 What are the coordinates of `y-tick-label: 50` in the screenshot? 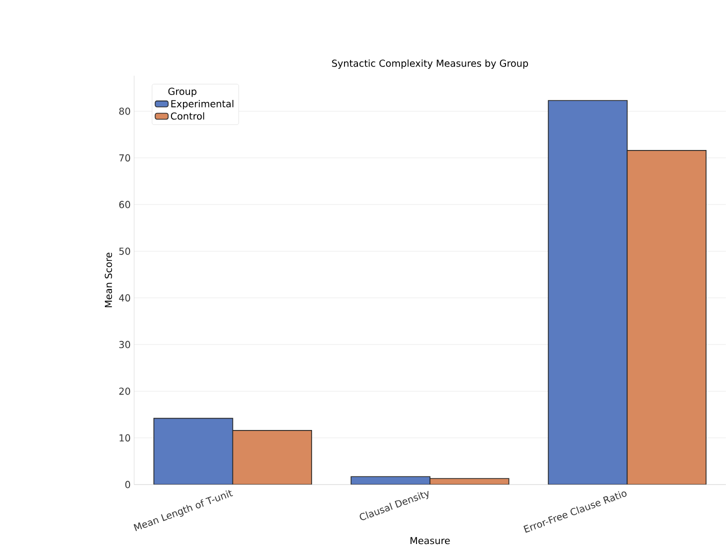 It's located at (124, 251).